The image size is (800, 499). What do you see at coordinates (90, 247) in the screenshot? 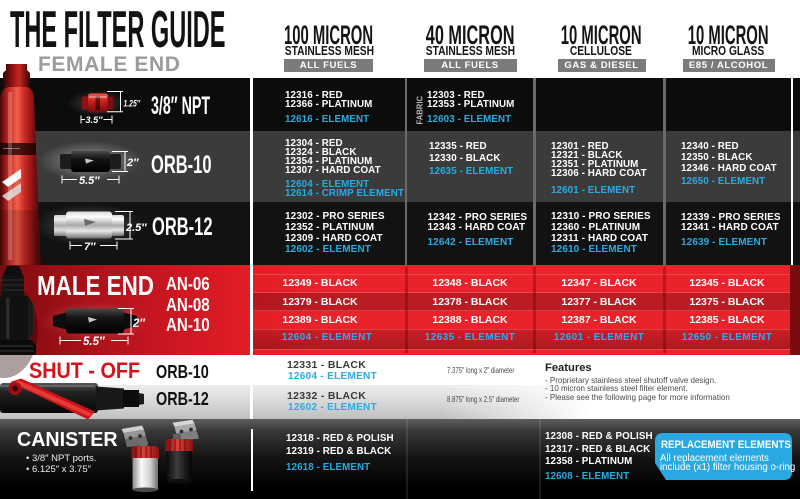
I see `svg-text: 7″` at bounding box center [90, 247].